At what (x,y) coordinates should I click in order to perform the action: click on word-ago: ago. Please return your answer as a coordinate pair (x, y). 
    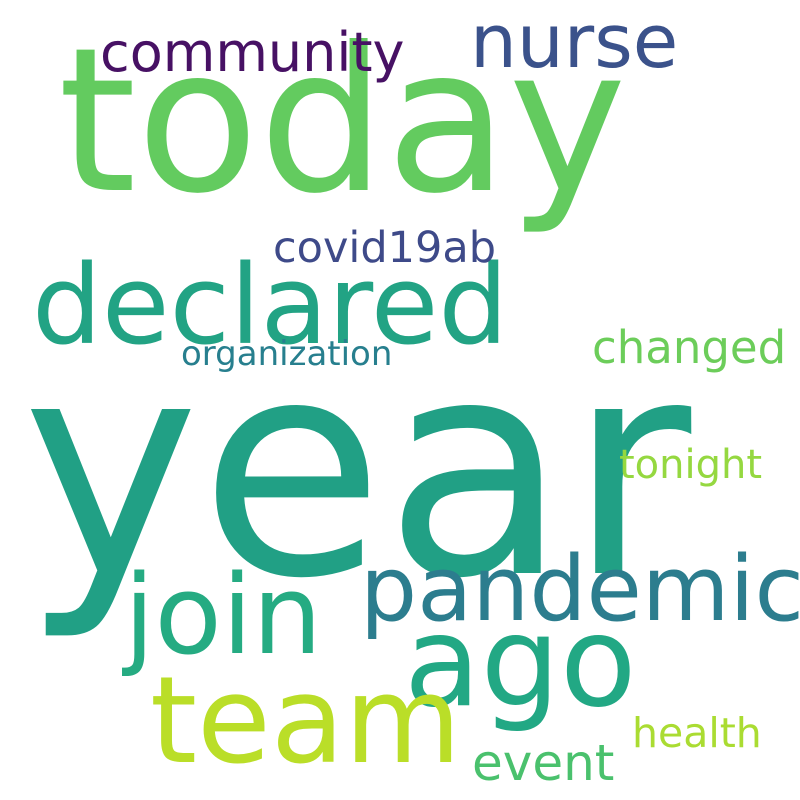
    Looking at the image, I should click on (520, 662).